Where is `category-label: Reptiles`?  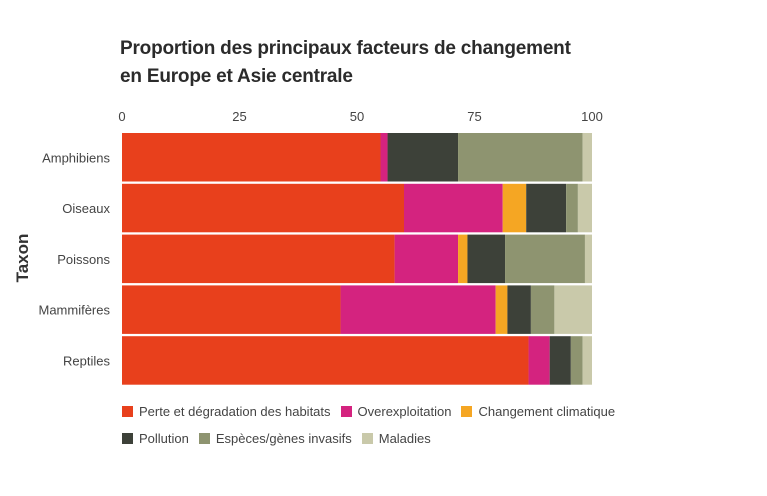
category-label: Reptiles is located at coordinates (86, 360).